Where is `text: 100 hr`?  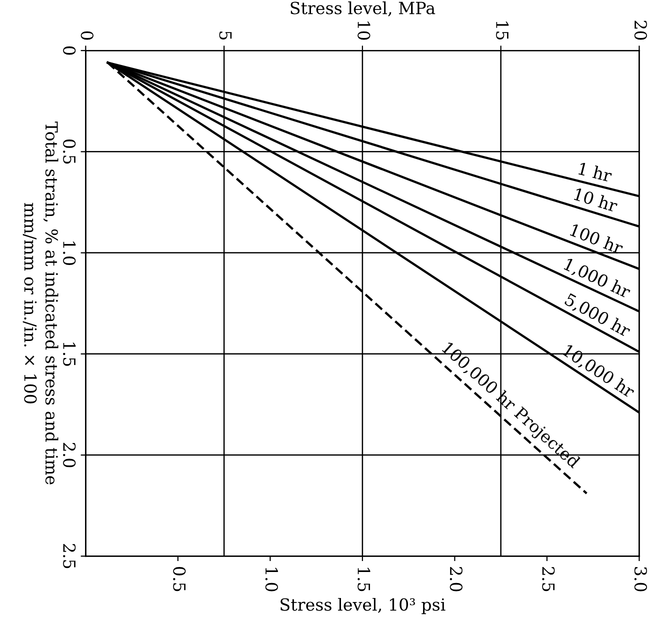
text: 100 hr is located at coordinates (597, 239).